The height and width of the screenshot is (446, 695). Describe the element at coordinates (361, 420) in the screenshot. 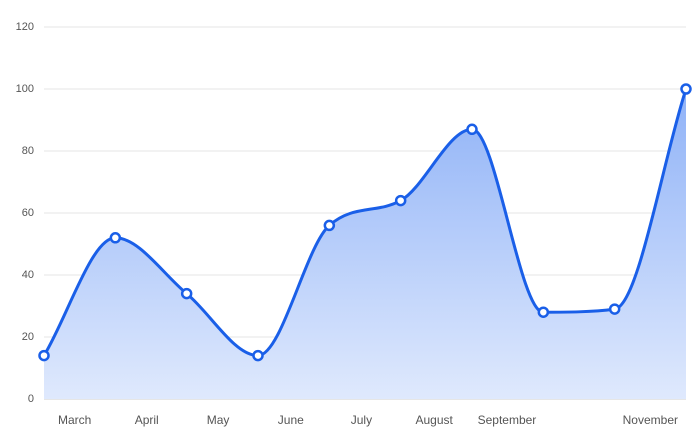

I see `x-tick-label: July` at that location.